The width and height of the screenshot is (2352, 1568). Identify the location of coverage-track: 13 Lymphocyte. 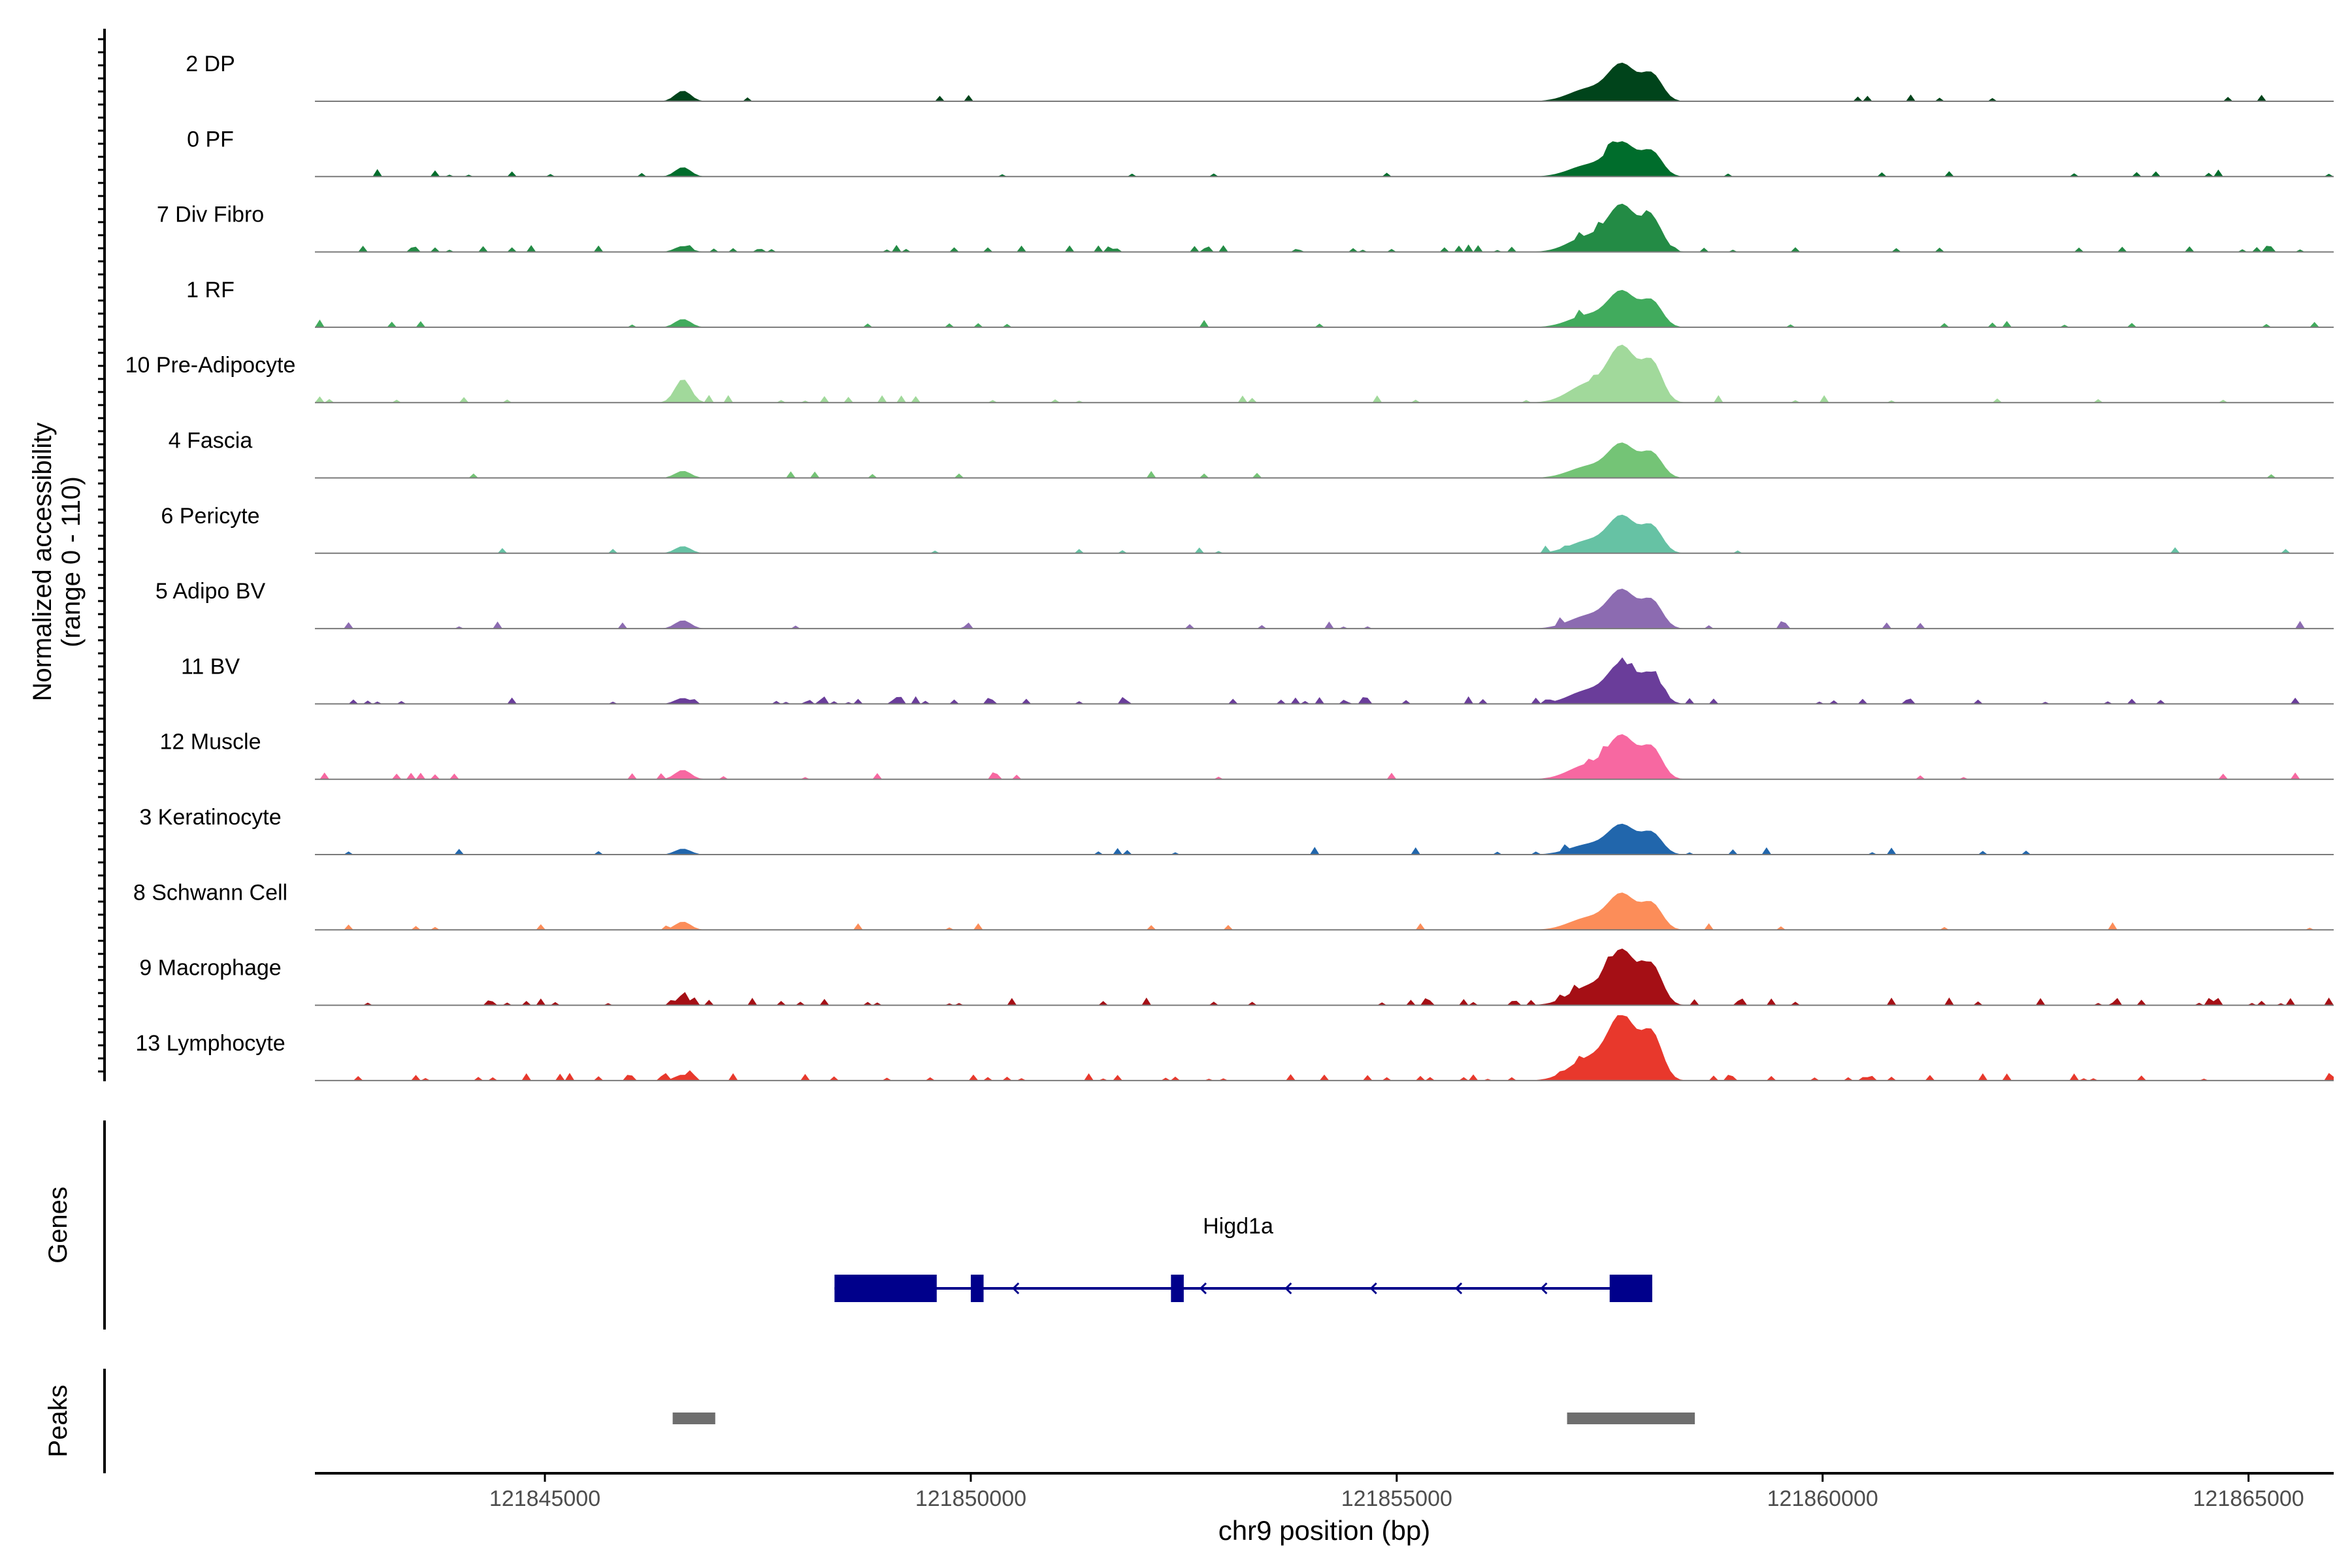
(1234, 1048).